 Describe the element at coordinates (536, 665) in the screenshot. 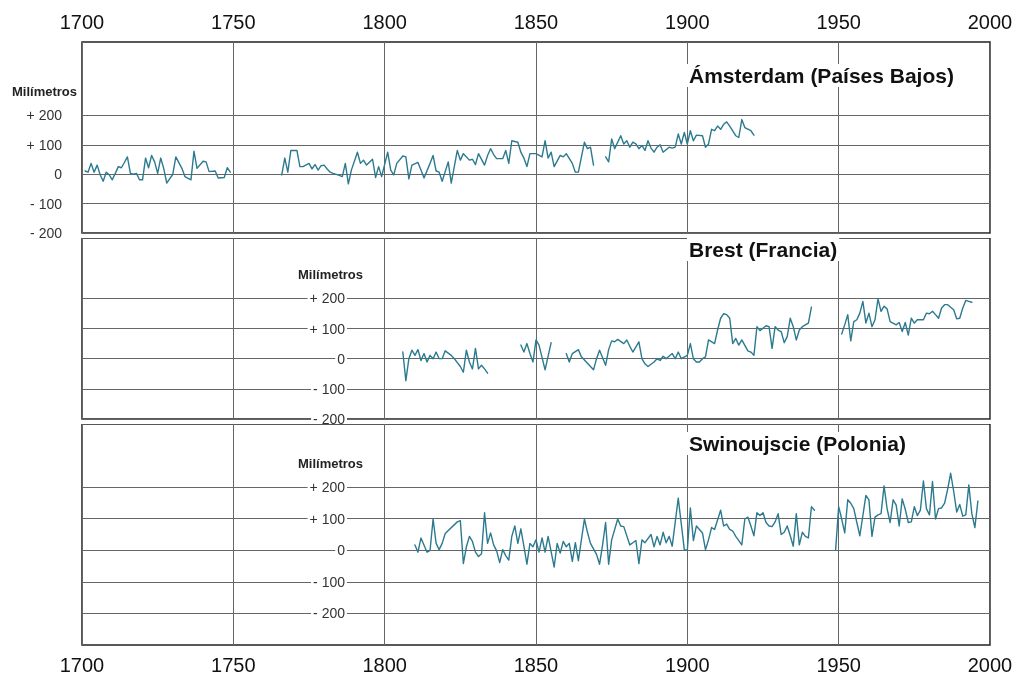

I see `x-tick-label: 1850` at that location.